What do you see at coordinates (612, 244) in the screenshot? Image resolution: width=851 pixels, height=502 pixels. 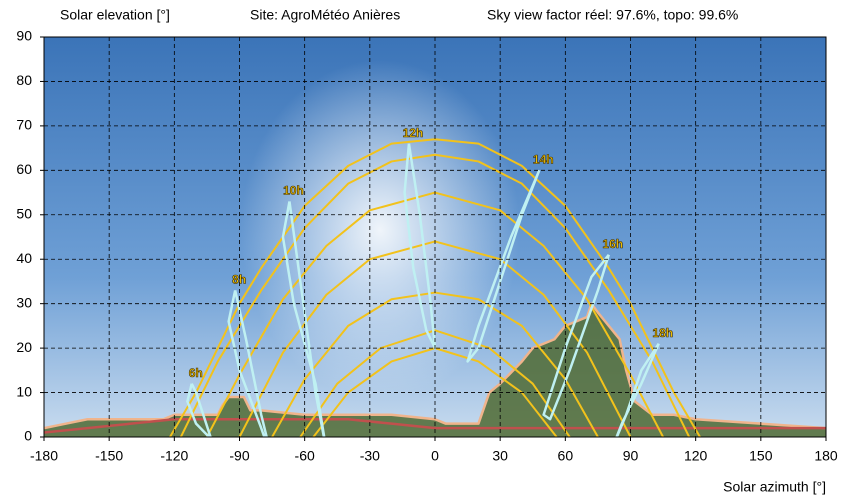 I see `hour-label: 16h` at bounding box center [612, 244].